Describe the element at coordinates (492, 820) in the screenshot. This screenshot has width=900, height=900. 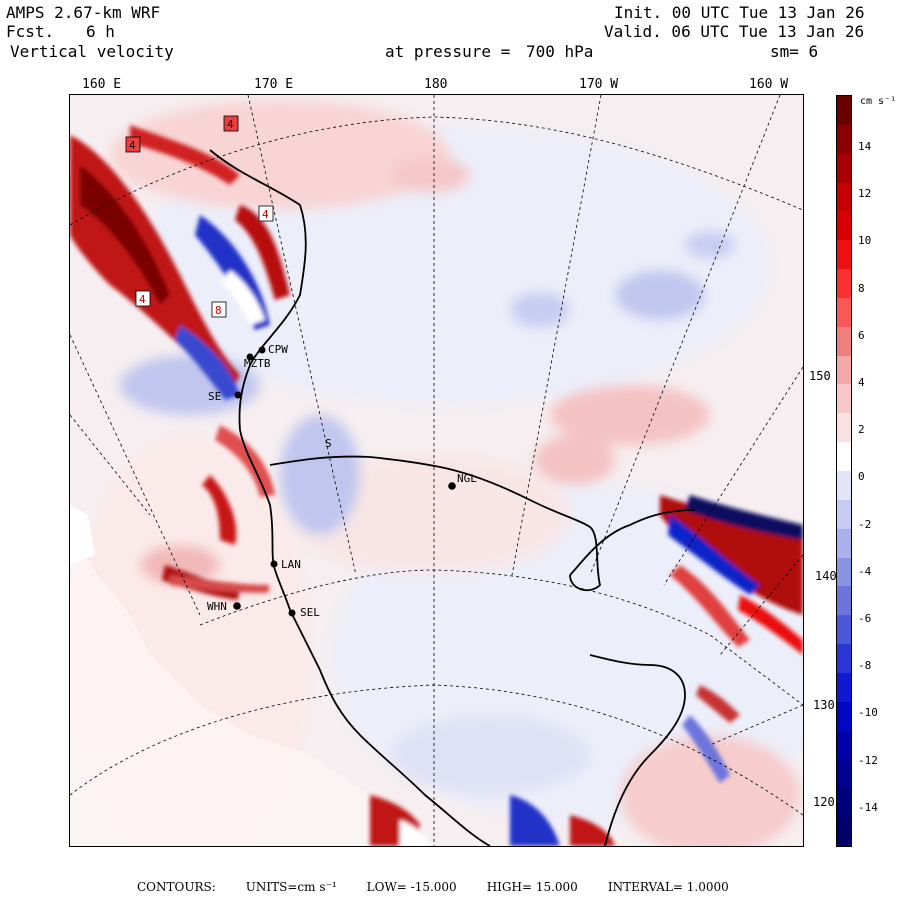
I see `mountain-convection-south` at that location.